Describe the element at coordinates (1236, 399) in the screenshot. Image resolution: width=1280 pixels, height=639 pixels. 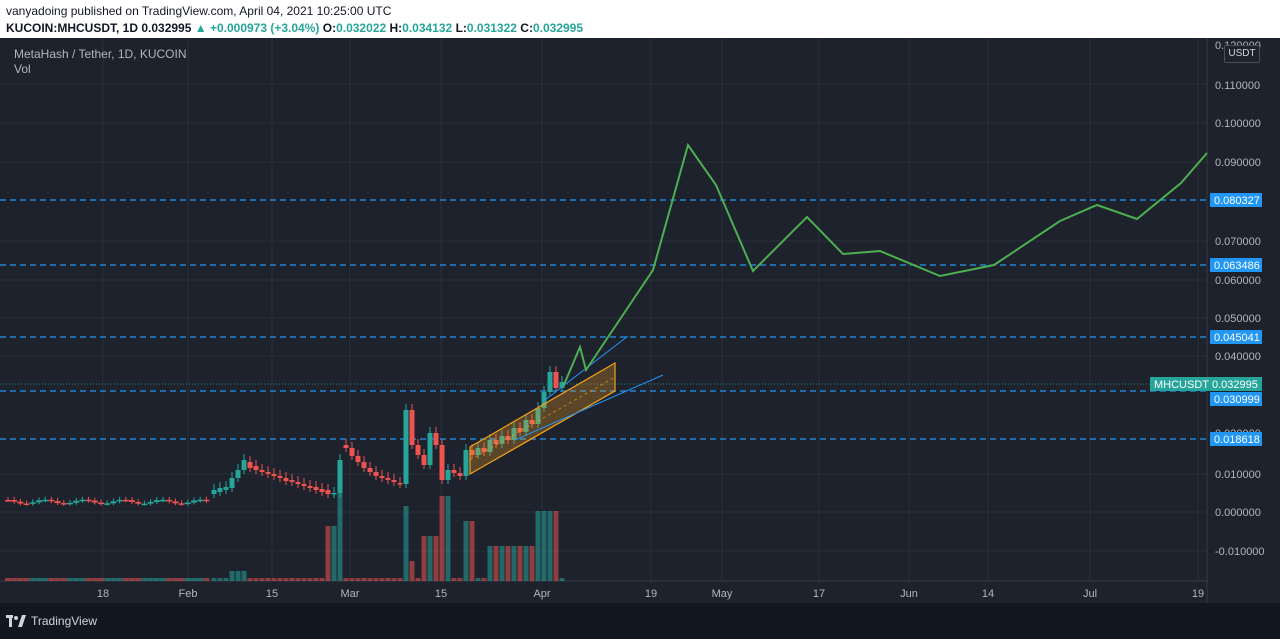
I see `price-tag: 0.030999` at that location.